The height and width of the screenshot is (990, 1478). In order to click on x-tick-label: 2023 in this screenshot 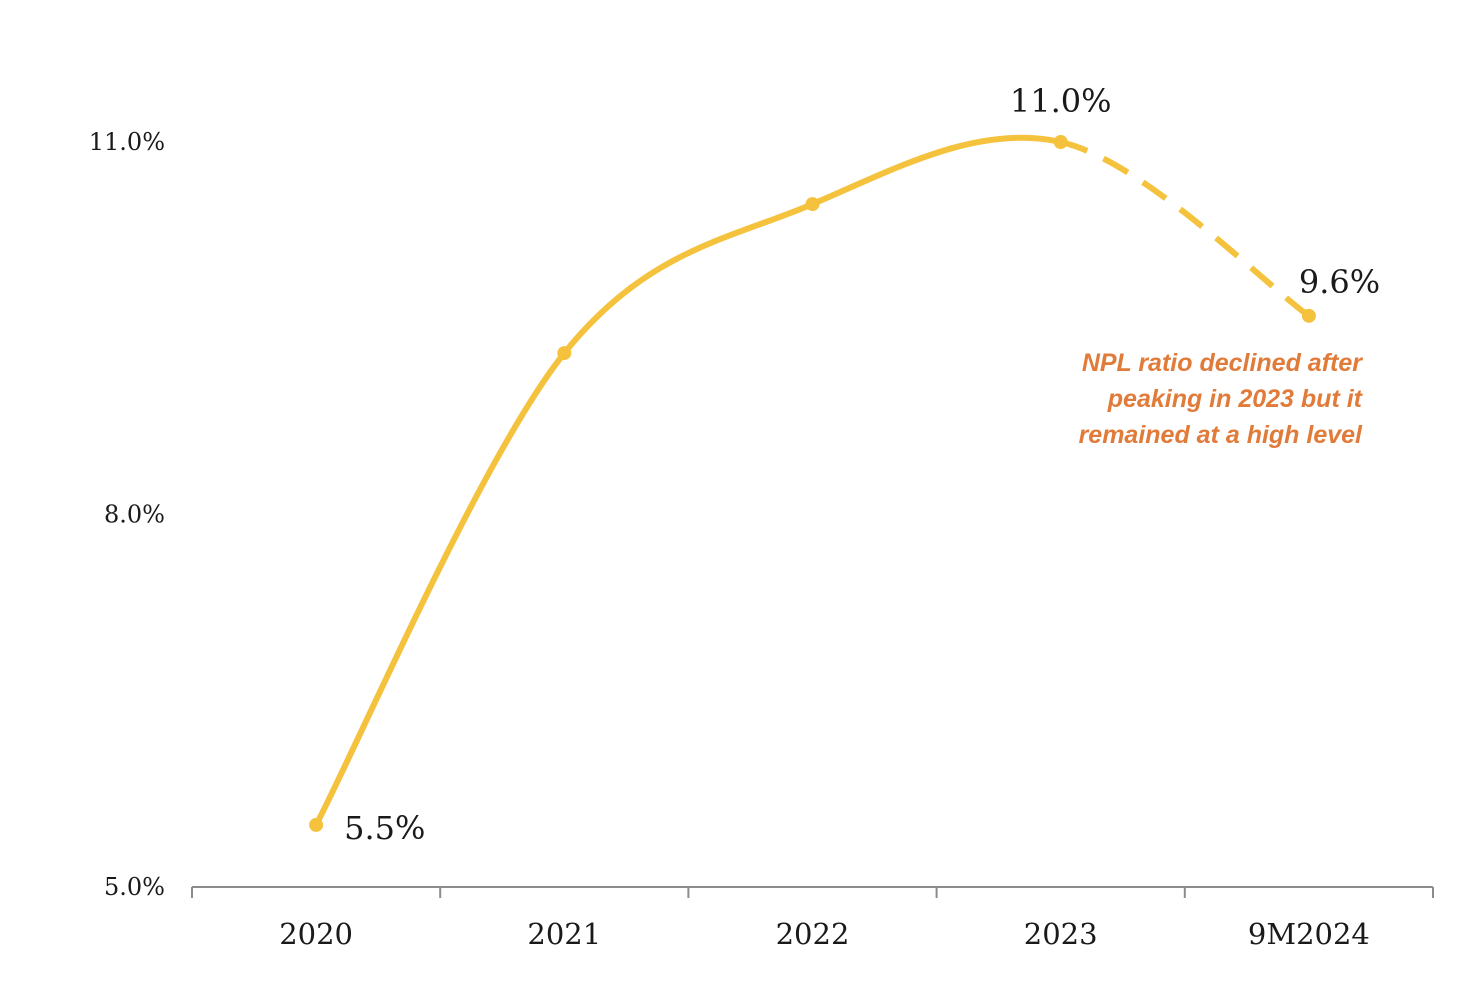, I will do `click(1061, 934)`.